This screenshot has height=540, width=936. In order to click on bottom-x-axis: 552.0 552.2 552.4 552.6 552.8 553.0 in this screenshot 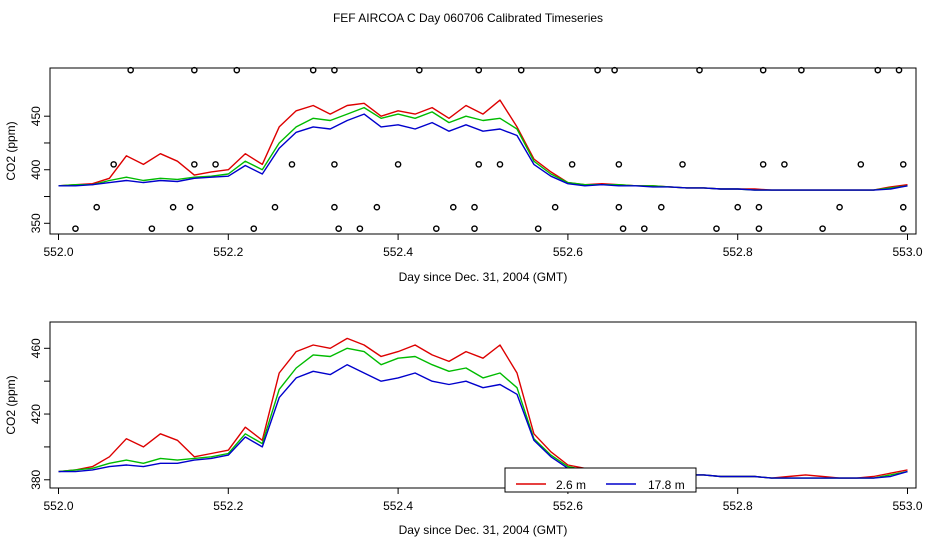, I will do `click(483, 500)`.